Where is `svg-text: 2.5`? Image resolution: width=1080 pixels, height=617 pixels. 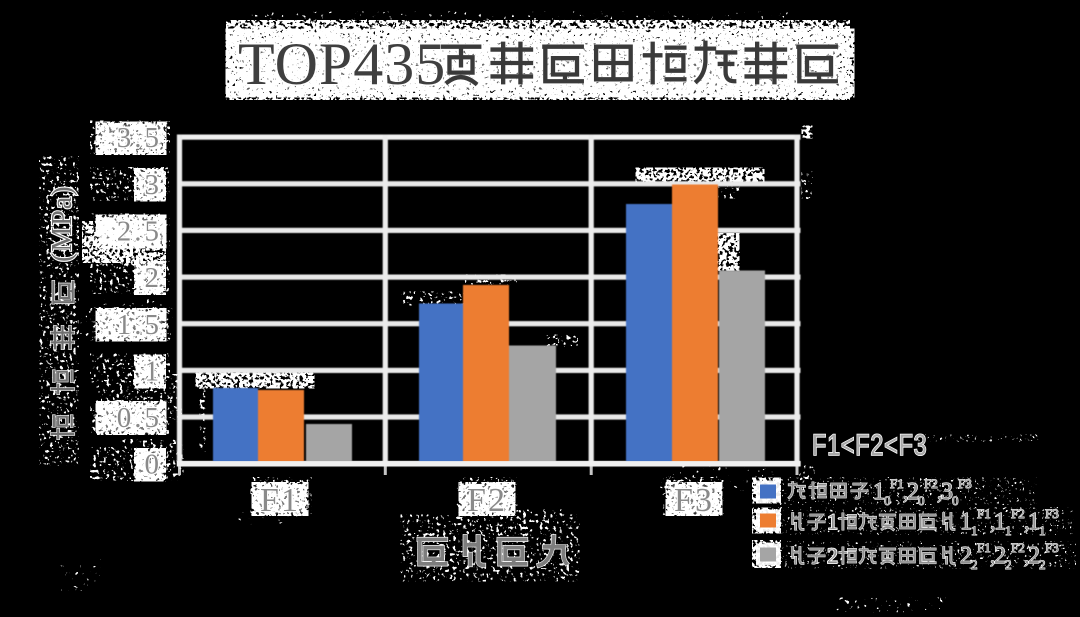 svg-text: 2.5 is located at coordinates (139, 231).